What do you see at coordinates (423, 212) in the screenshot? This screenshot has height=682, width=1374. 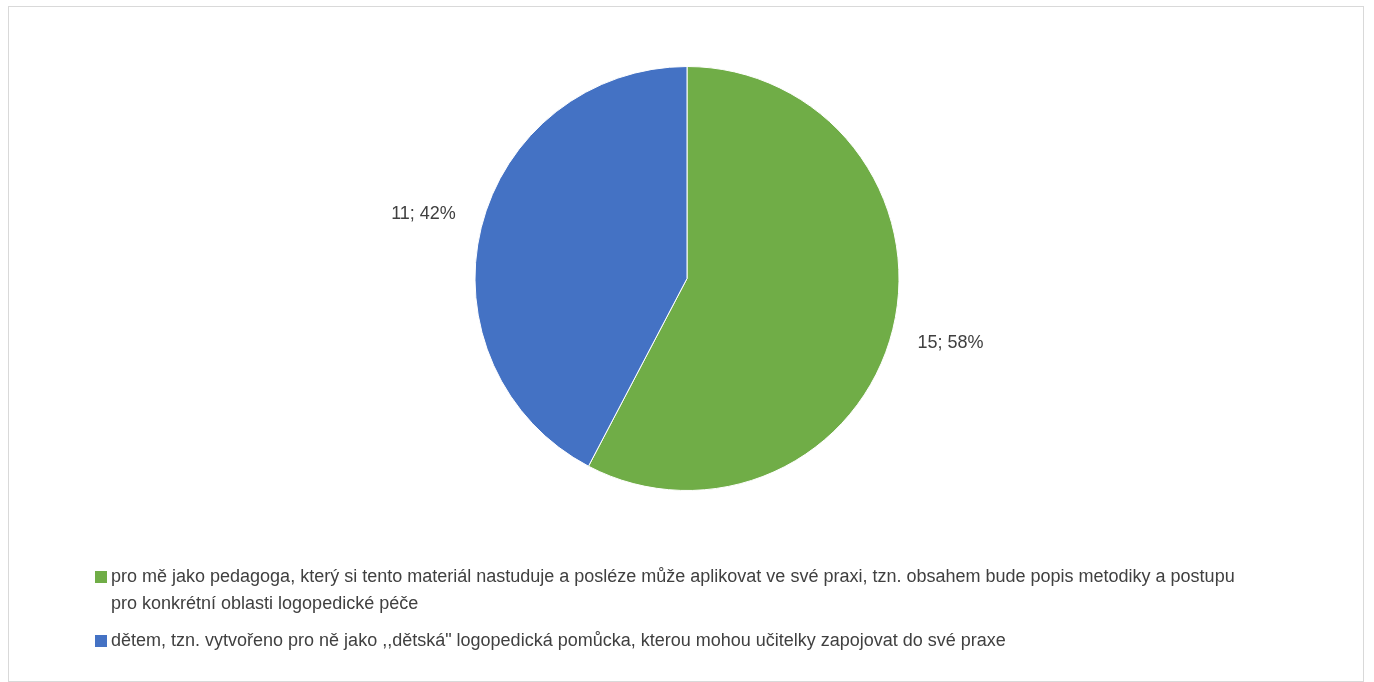 I see `data-label: 11; 42%` at bounding box center [423, 212].